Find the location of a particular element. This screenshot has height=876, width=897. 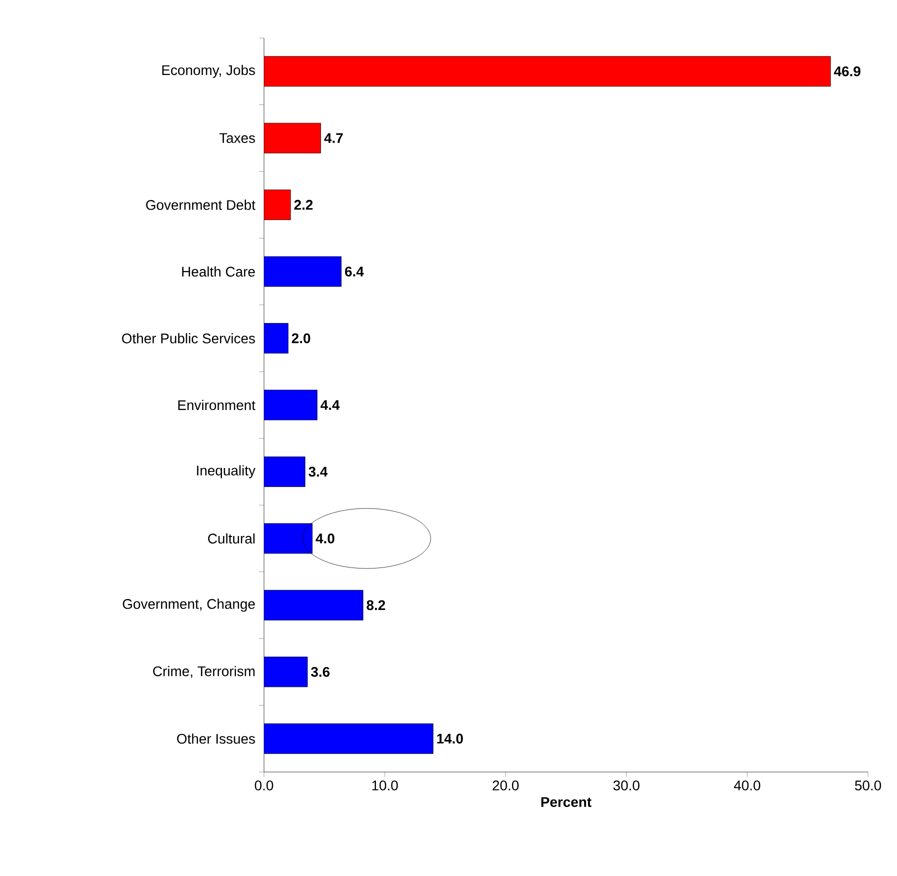

y-tick-label: Government Debt is located at coordinates (201, 205).